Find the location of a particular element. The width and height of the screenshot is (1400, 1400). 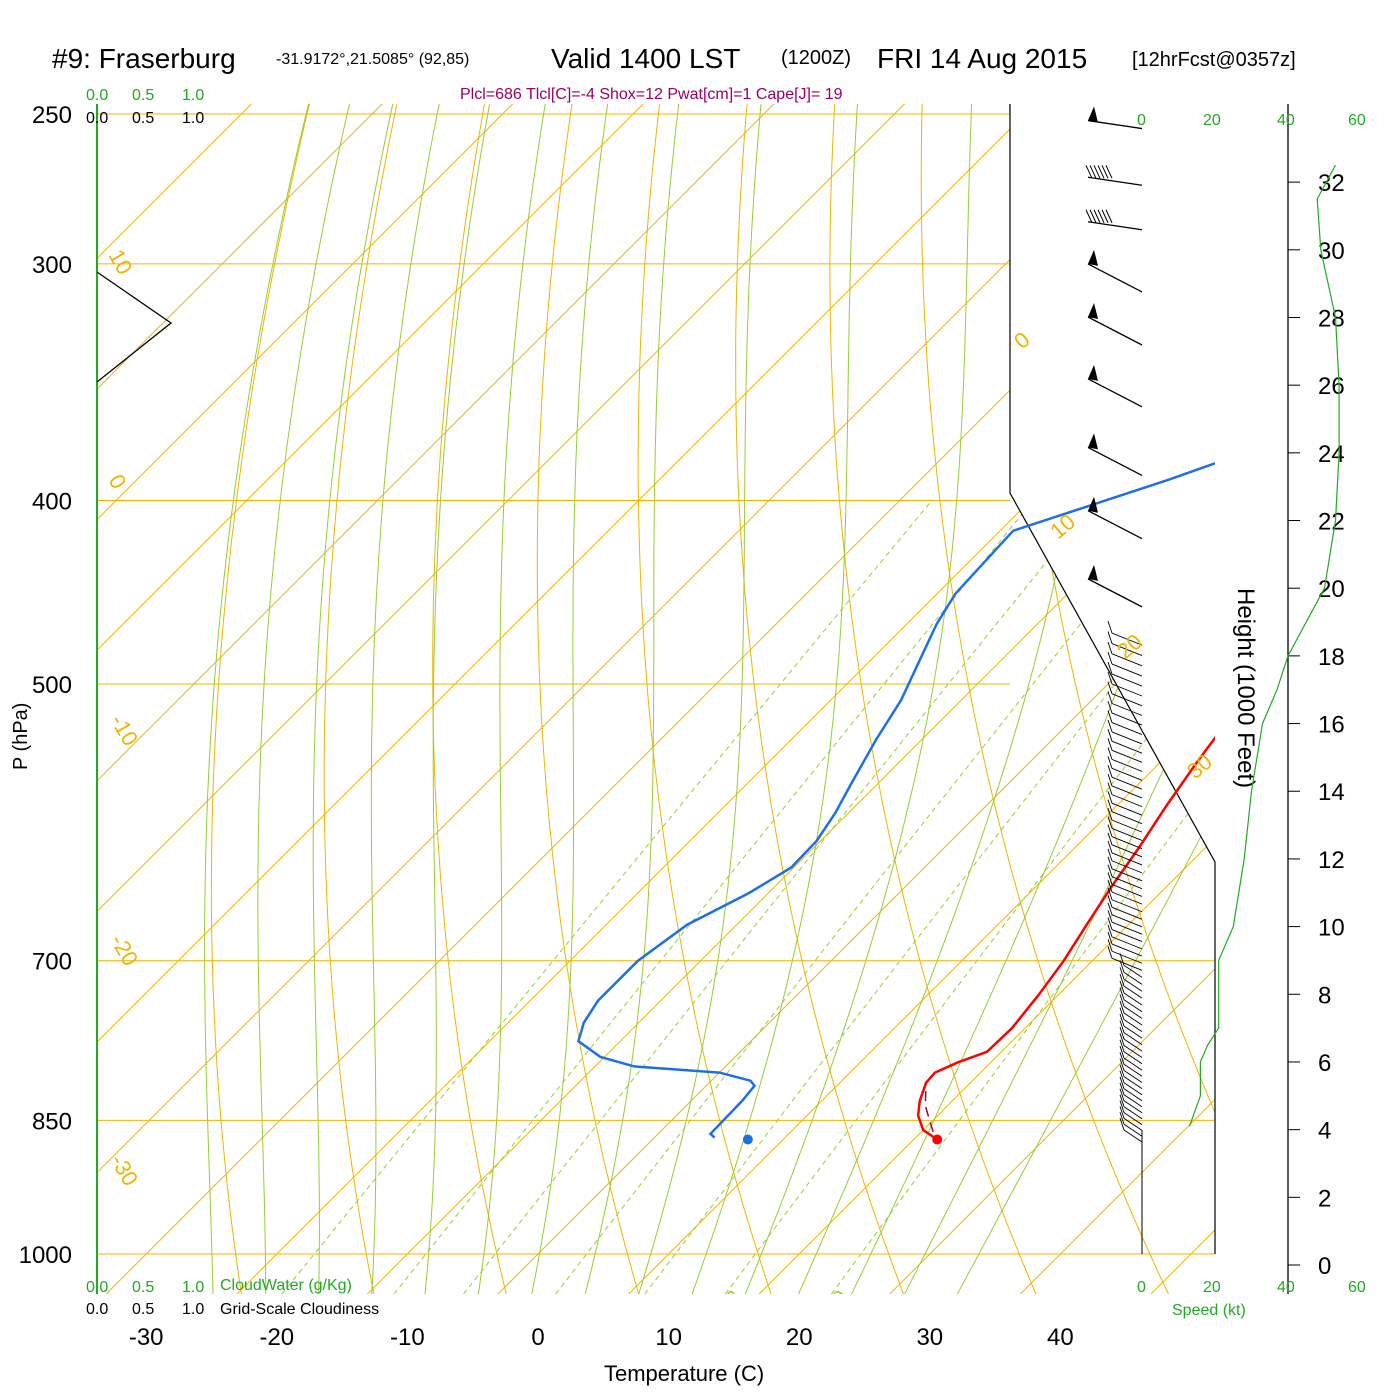

isotherm-label: 0 is located at coordinates (1021, 340).